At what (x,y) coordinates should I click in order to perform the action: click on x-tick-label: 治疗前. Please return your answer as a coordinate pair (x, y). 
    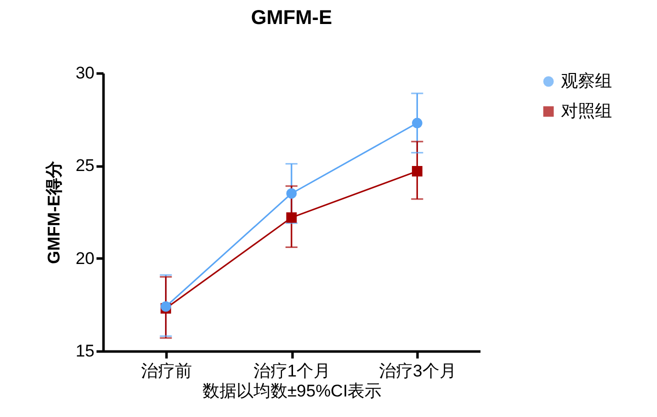
    Looking at the image, I should click on (166, 371).